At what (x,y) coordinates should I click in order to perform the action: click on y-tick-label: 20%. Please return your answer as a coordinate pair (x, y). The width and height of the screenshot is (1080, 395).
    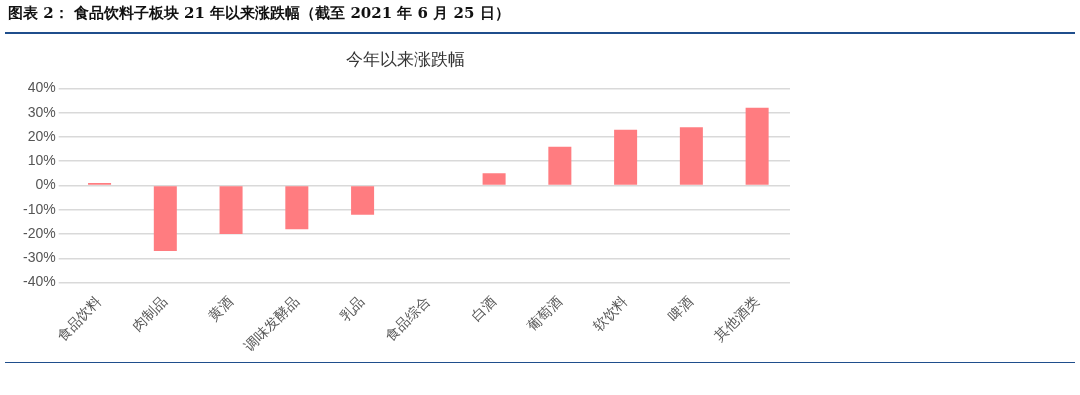
    Looking at the image, I should click on (41, 135).